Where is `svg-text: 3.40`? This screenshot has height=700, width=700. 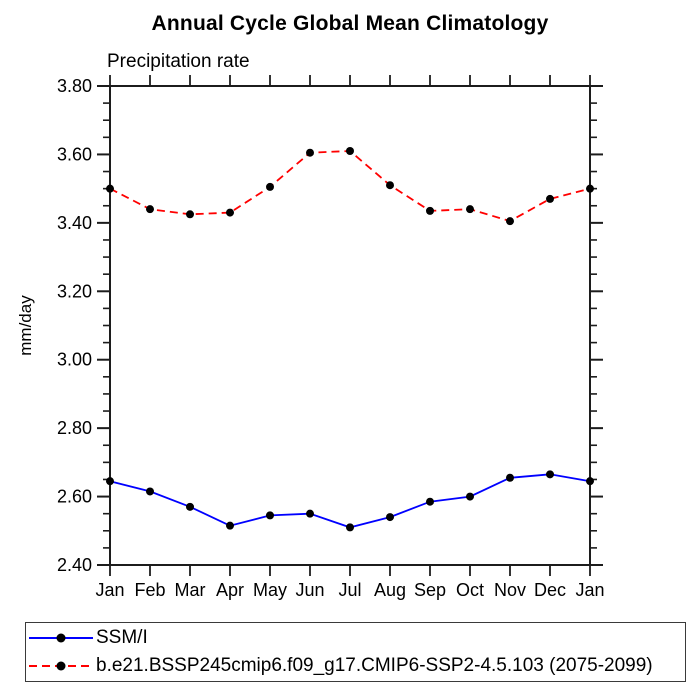
svg-text: 3.40 is located at coordinates (74, 223).